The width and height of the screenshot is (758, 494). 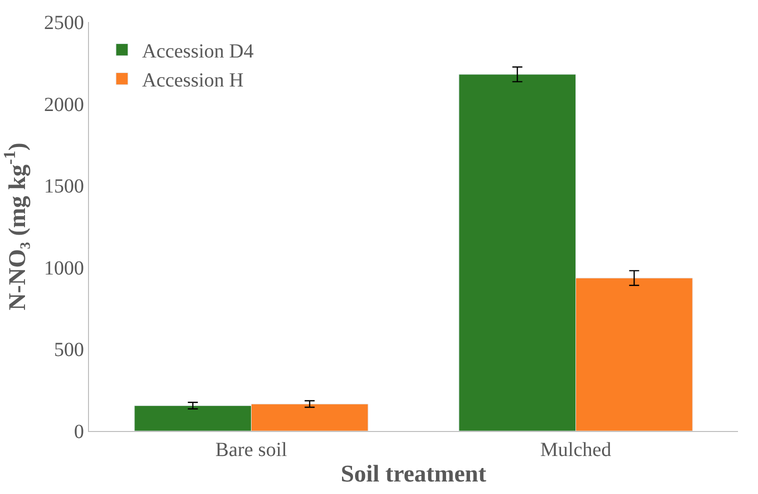 What do you see at coordinates (79, 432) in the screenshot?
I see `y-tick-label: 0` at bounding box center [79, 432].